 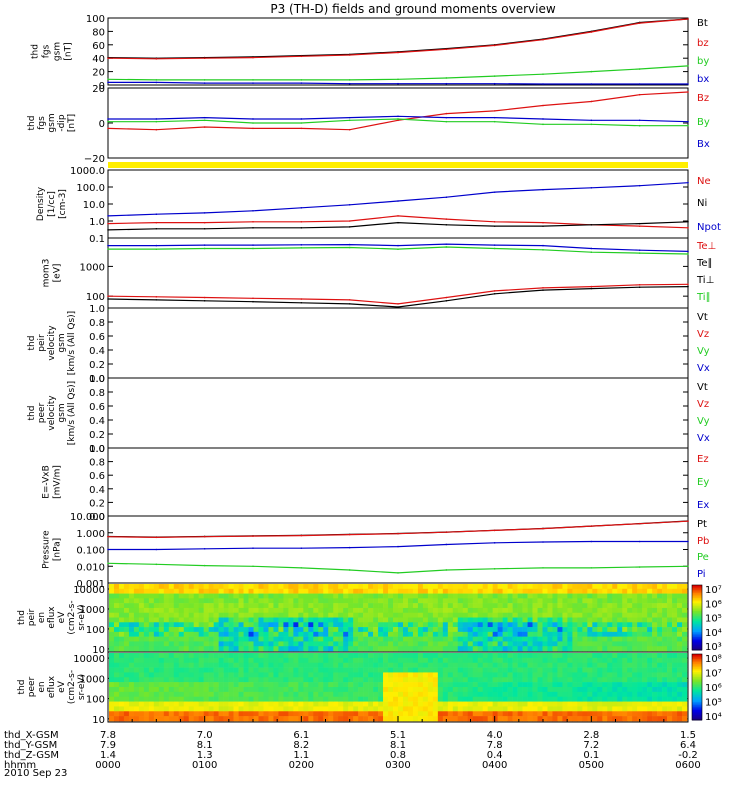 What do you see at coordinates (713, 633) in the screenshot?
I see `colorbar-tick-label: 10⁴` at bounding box center [713, 633].